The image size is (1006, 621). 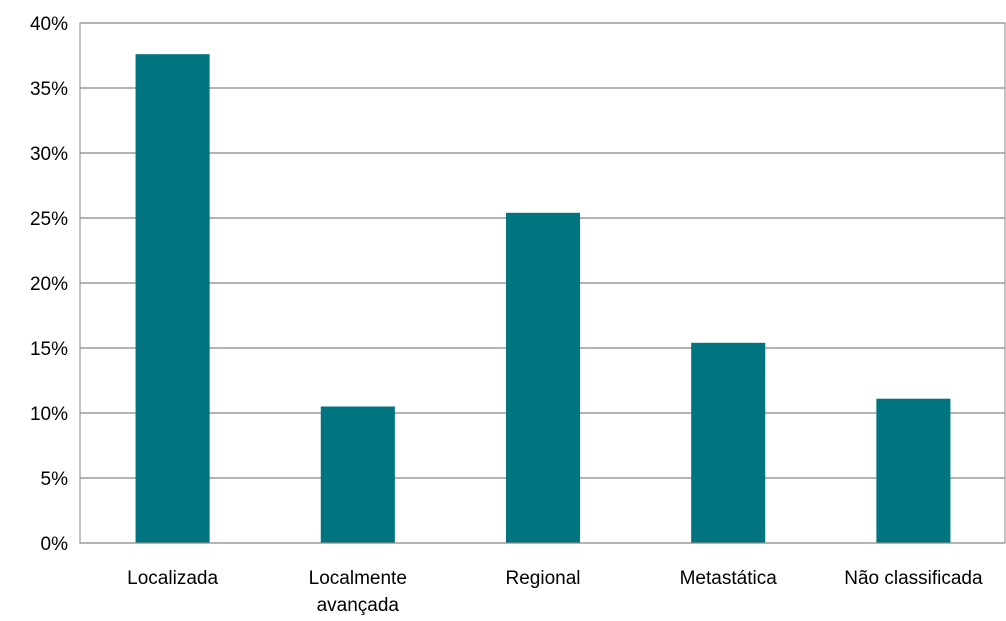 I want to click on x-category-label-line: Localmente, so click(x=358, y=578).